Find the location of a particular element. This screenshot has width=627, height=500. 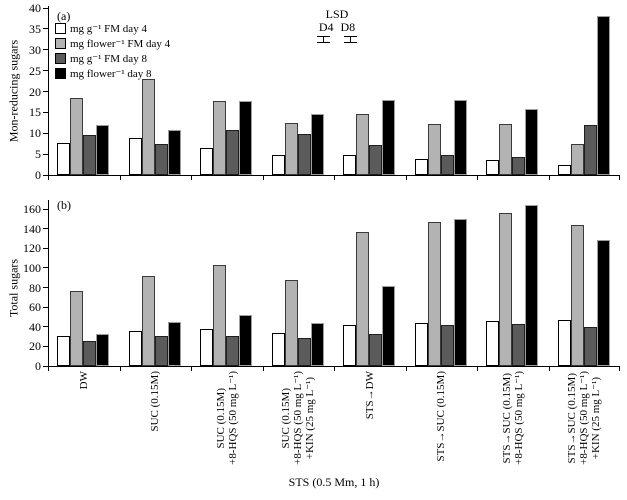

bar-series3-group3 is located at coordinates (317, 344).